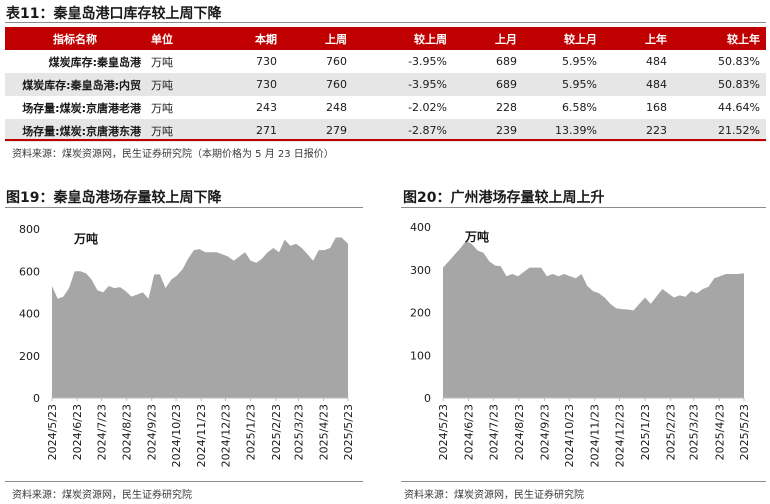  What do you see at coordinates (719, 107) in the screenshot?
I see `cell-yoy: 44.64%` at bounding box center [719, 107].